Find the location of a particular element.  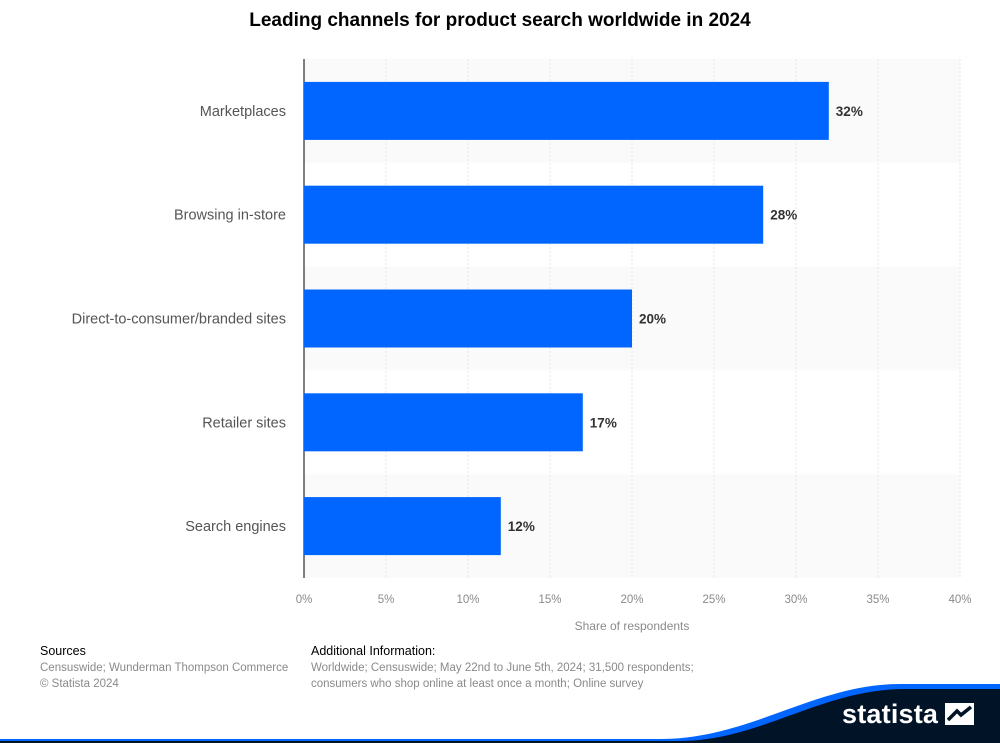

category-label: Search engines is located at coordinates (235, 527).